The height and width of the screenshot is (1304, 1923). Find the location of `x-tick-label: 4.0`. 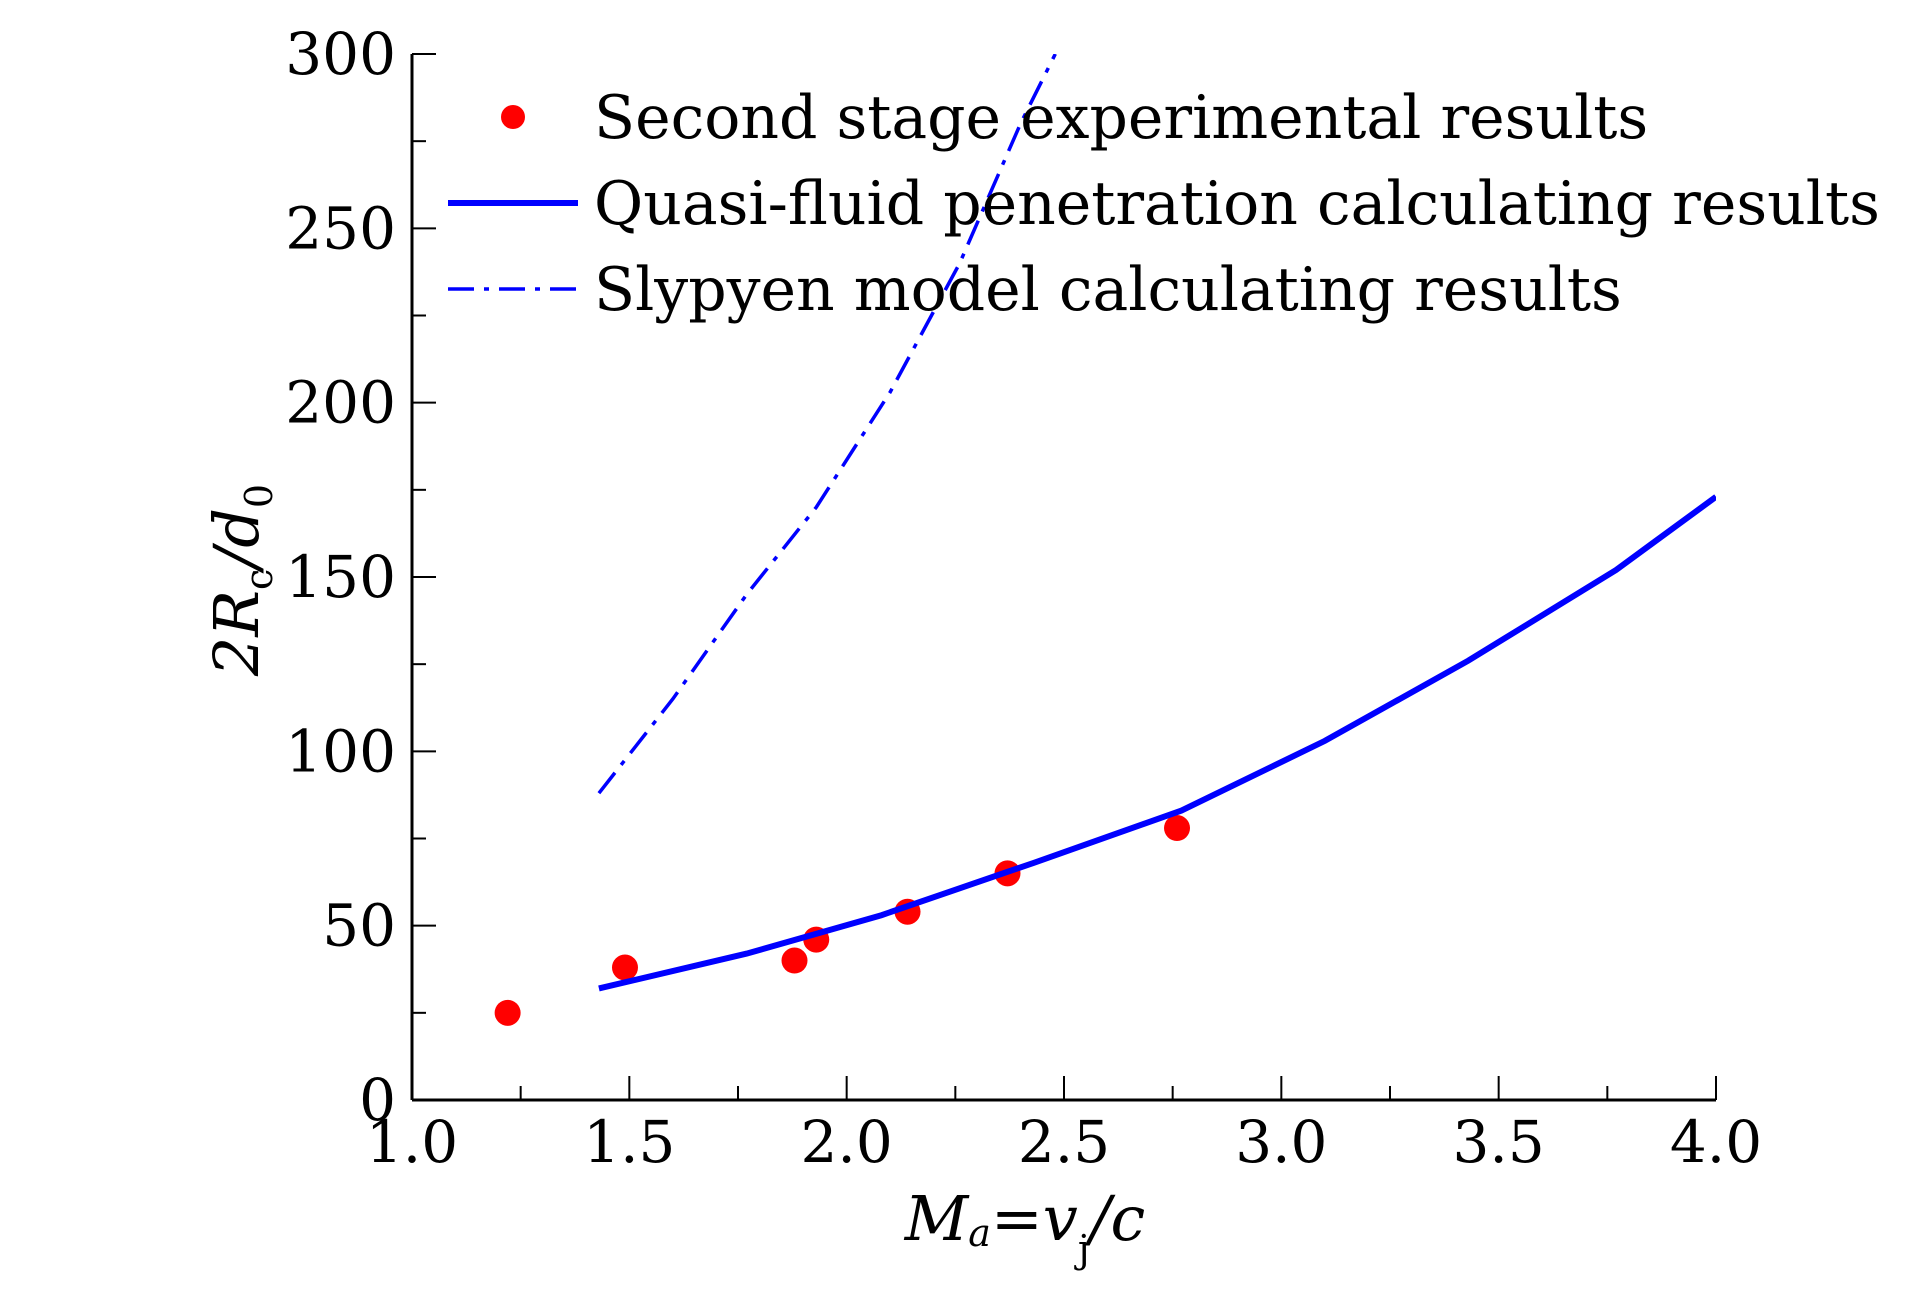

x-tick-label: 4.0 is located at coordinates (1716, 1142).